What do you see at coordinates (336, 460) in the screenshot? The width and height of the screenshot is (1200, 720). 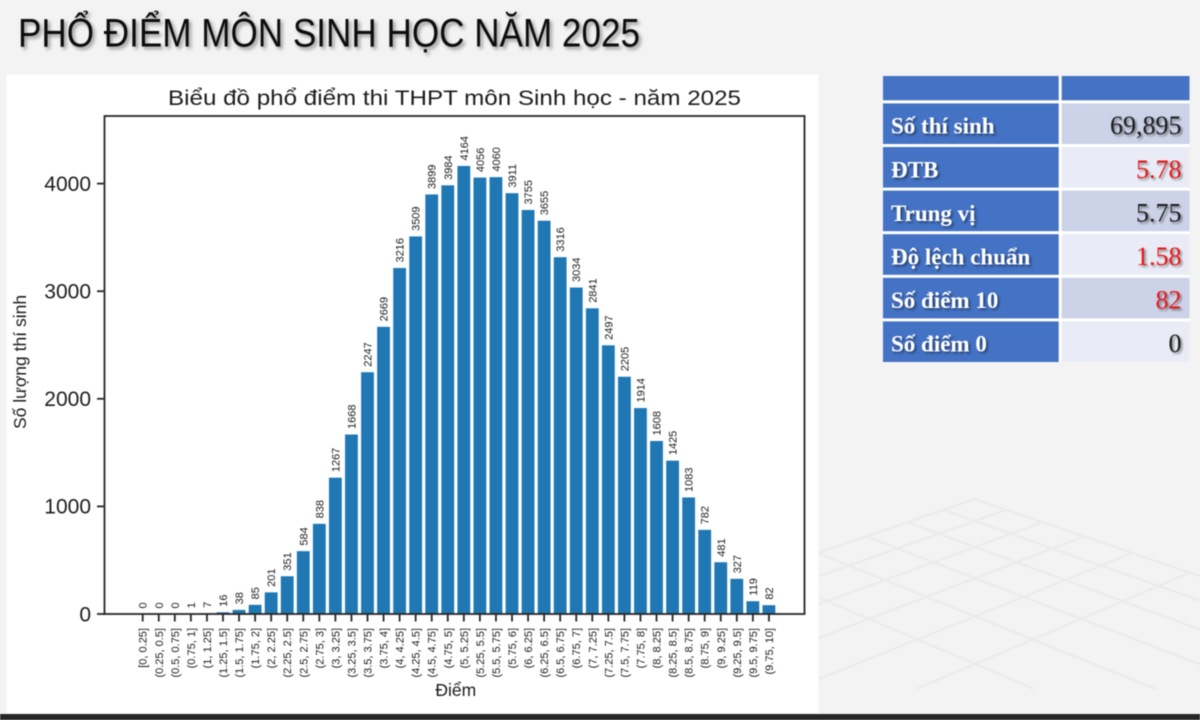 I see `svg-text: 1267` at bounding box center [336, 460].